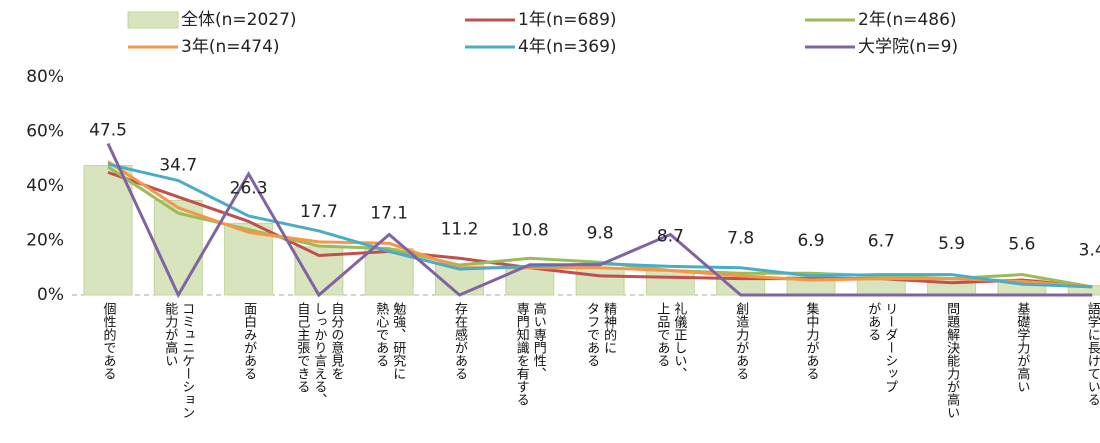 The width and height of the screenshot is (1100, 443). What do you see at coordinates (1092, 354) in the screenshot?
I see `x-tick-label: 語学に長けている` at bounding box center [1092, 354].